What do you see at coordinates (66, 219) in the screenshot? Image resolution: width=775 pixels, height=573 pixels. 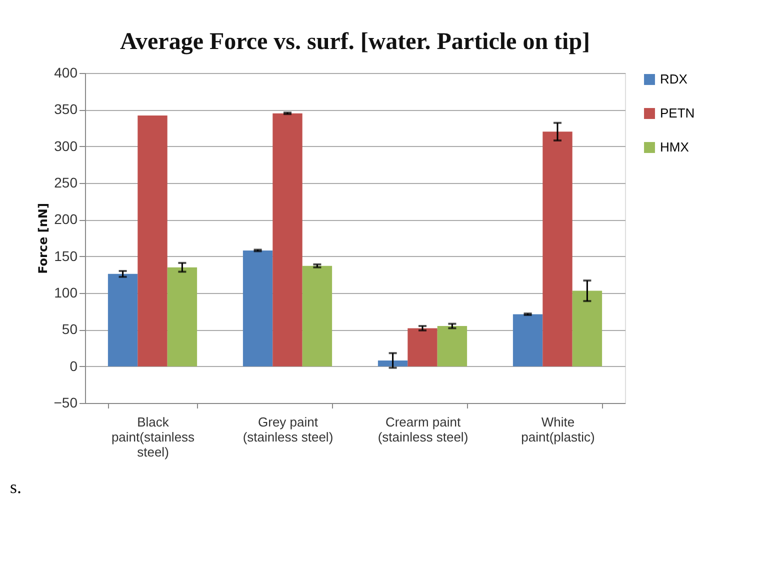 I see `y-tick-label: 200` at bounding box center [66, 219].